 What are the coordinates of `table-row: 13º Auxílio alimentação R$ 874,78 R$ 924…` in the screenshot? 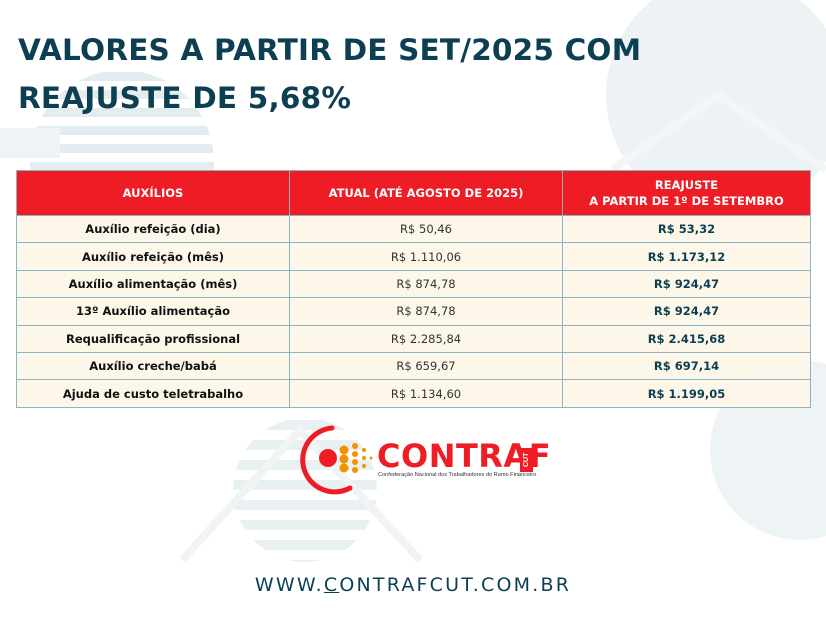 It's located at (413, 311).